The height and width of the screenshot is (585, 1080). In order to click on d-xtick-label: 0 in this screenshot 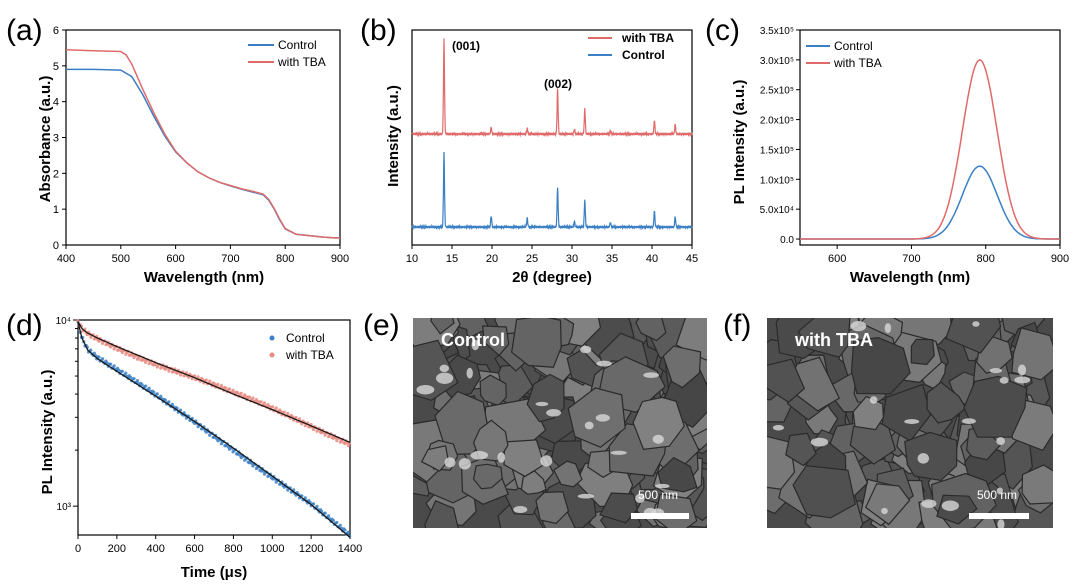, I will do `click(78, 549)`.